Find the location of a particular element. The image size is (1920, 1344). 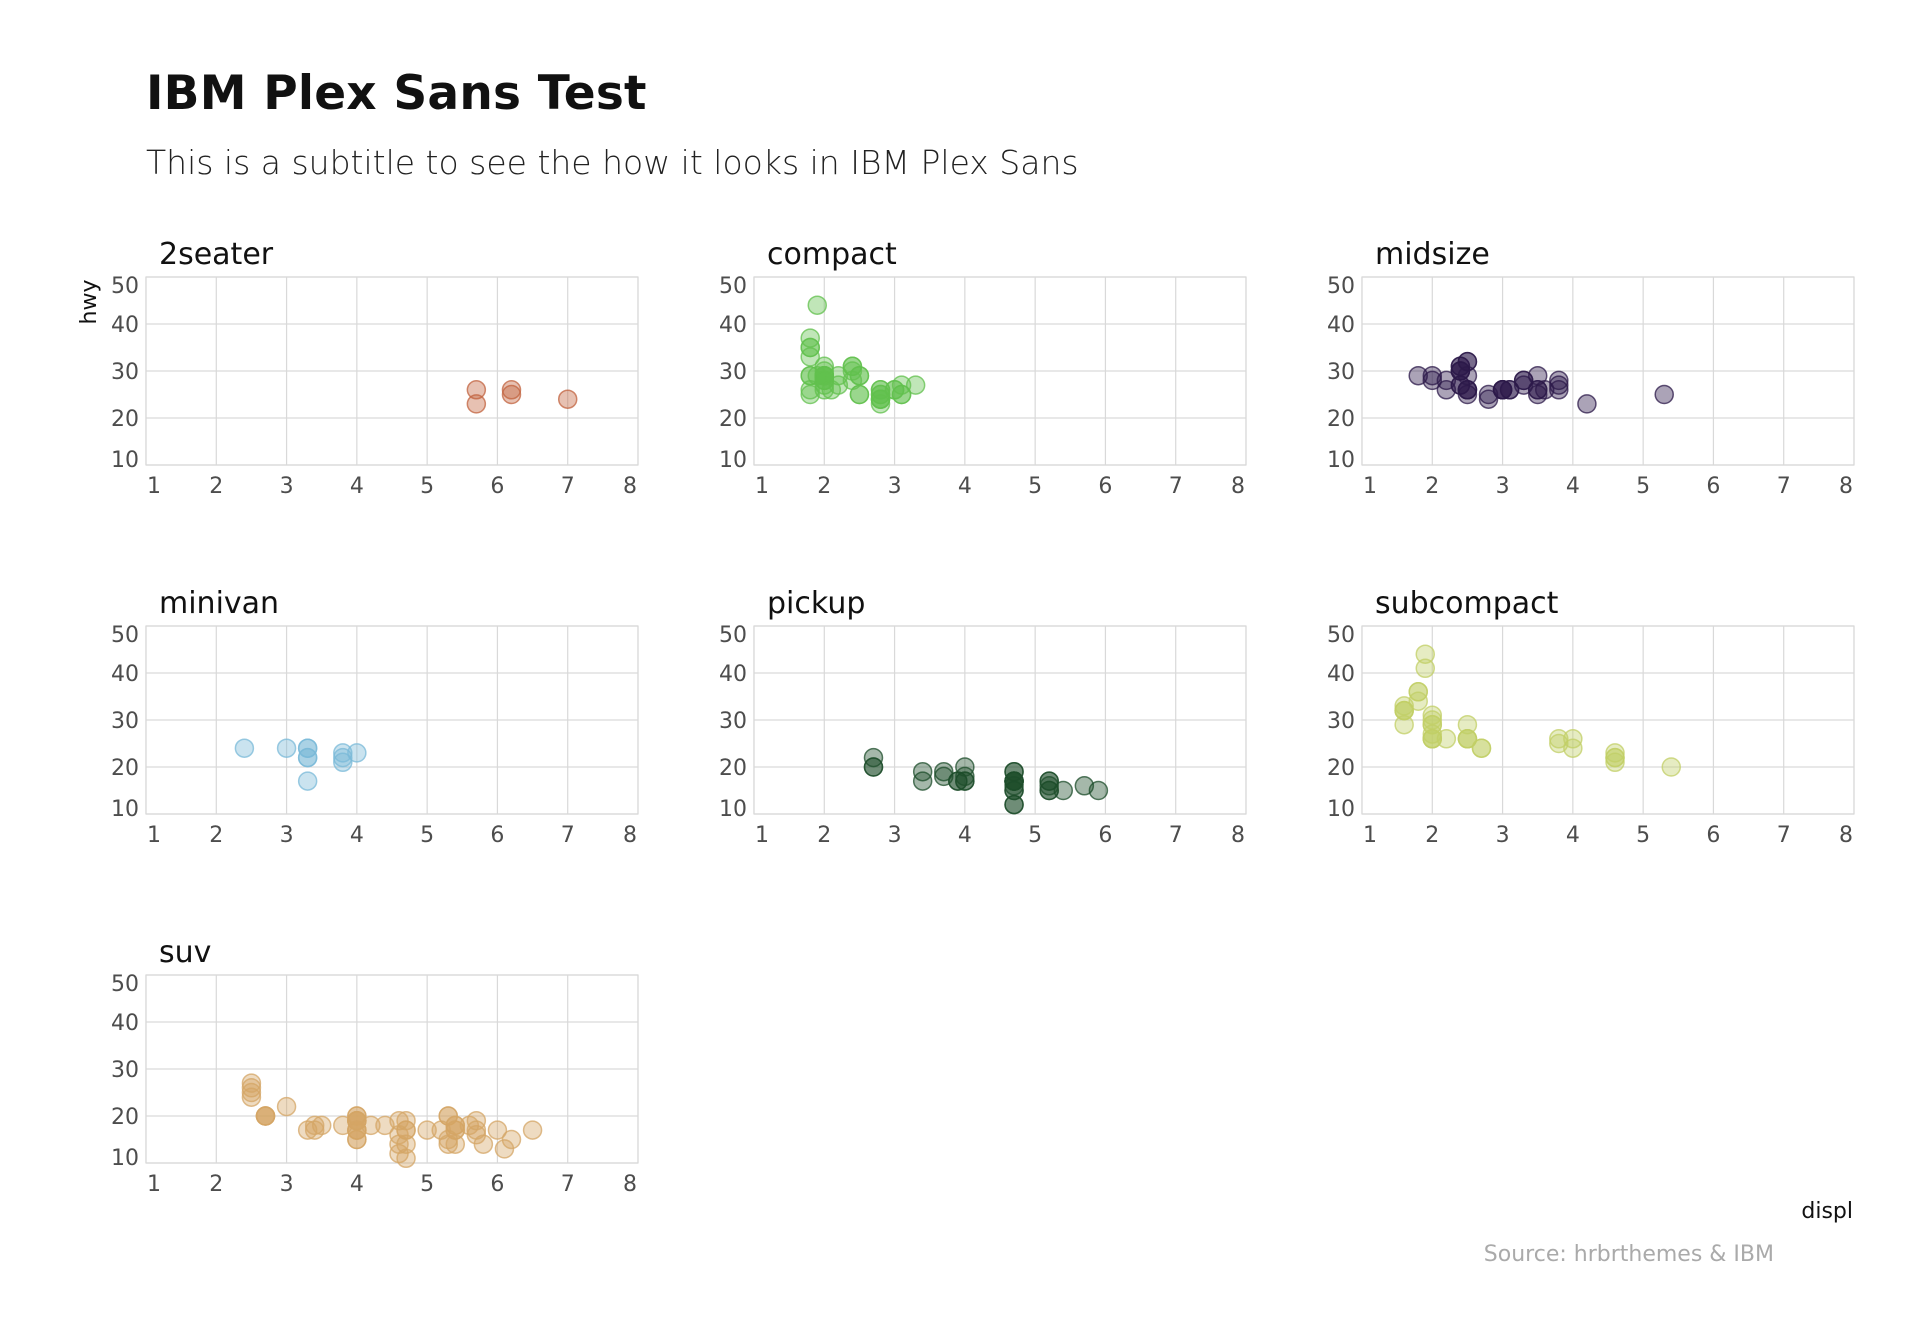

x-tick-label: 3 is located at coordinates (287, 835).